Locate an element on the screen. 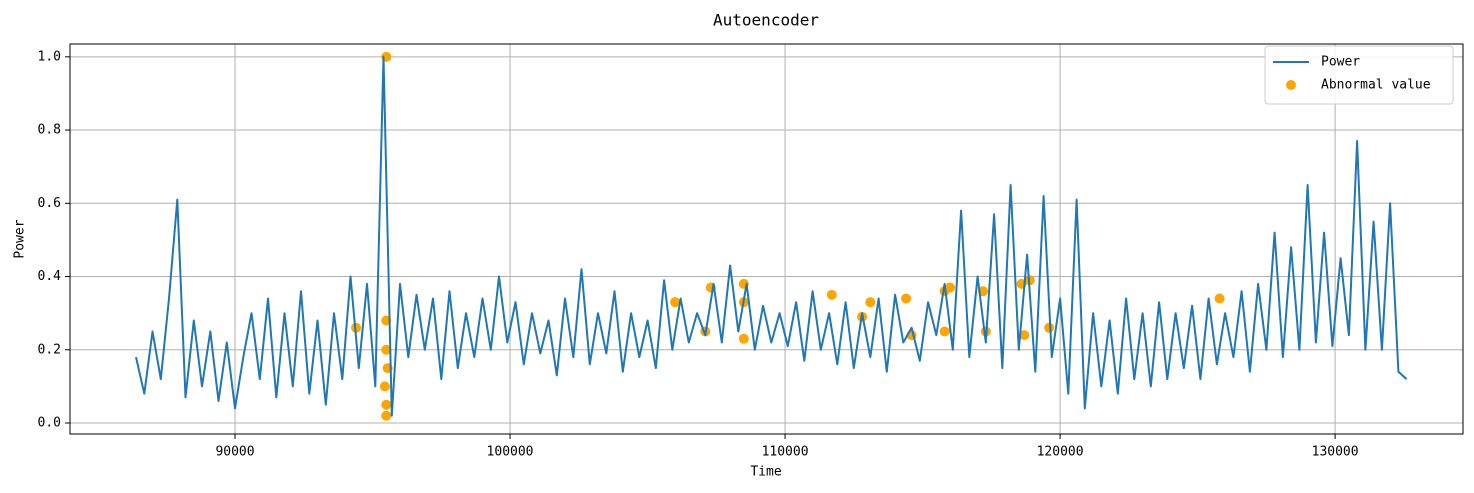 The image size is (1474, 493). y-tick-label: 1.0 is located at coordinates (49, 56).